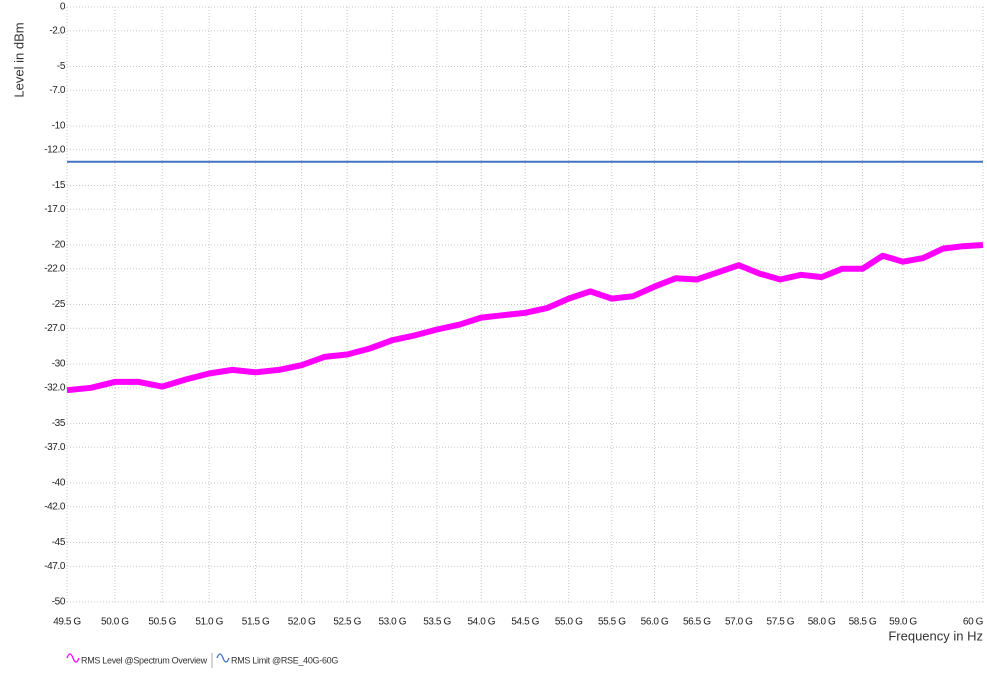 The width and height of the screenshot is (987, 675). Describe the element at coordinates (59, 423) in the screenshot. I see `y-tick-label: -35` at that location.